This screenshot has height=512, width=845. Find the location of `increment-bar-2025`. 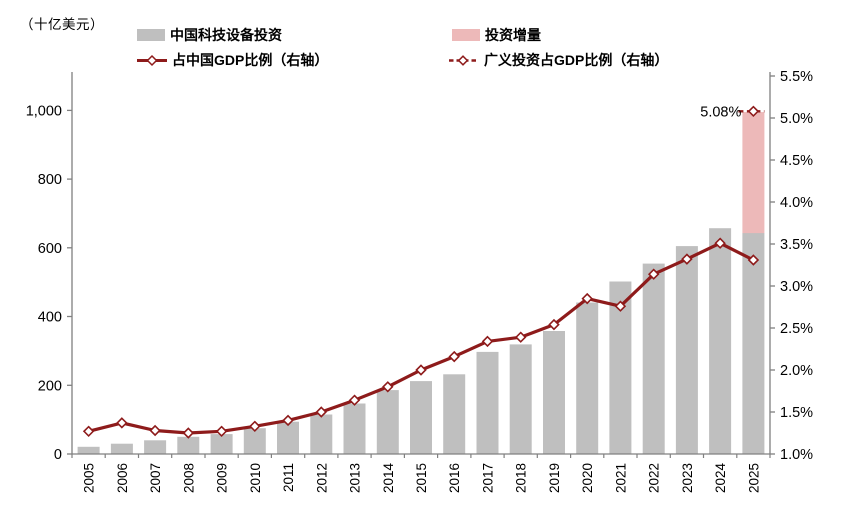

increment-bar-2025 is located at coordinates (753, 173).